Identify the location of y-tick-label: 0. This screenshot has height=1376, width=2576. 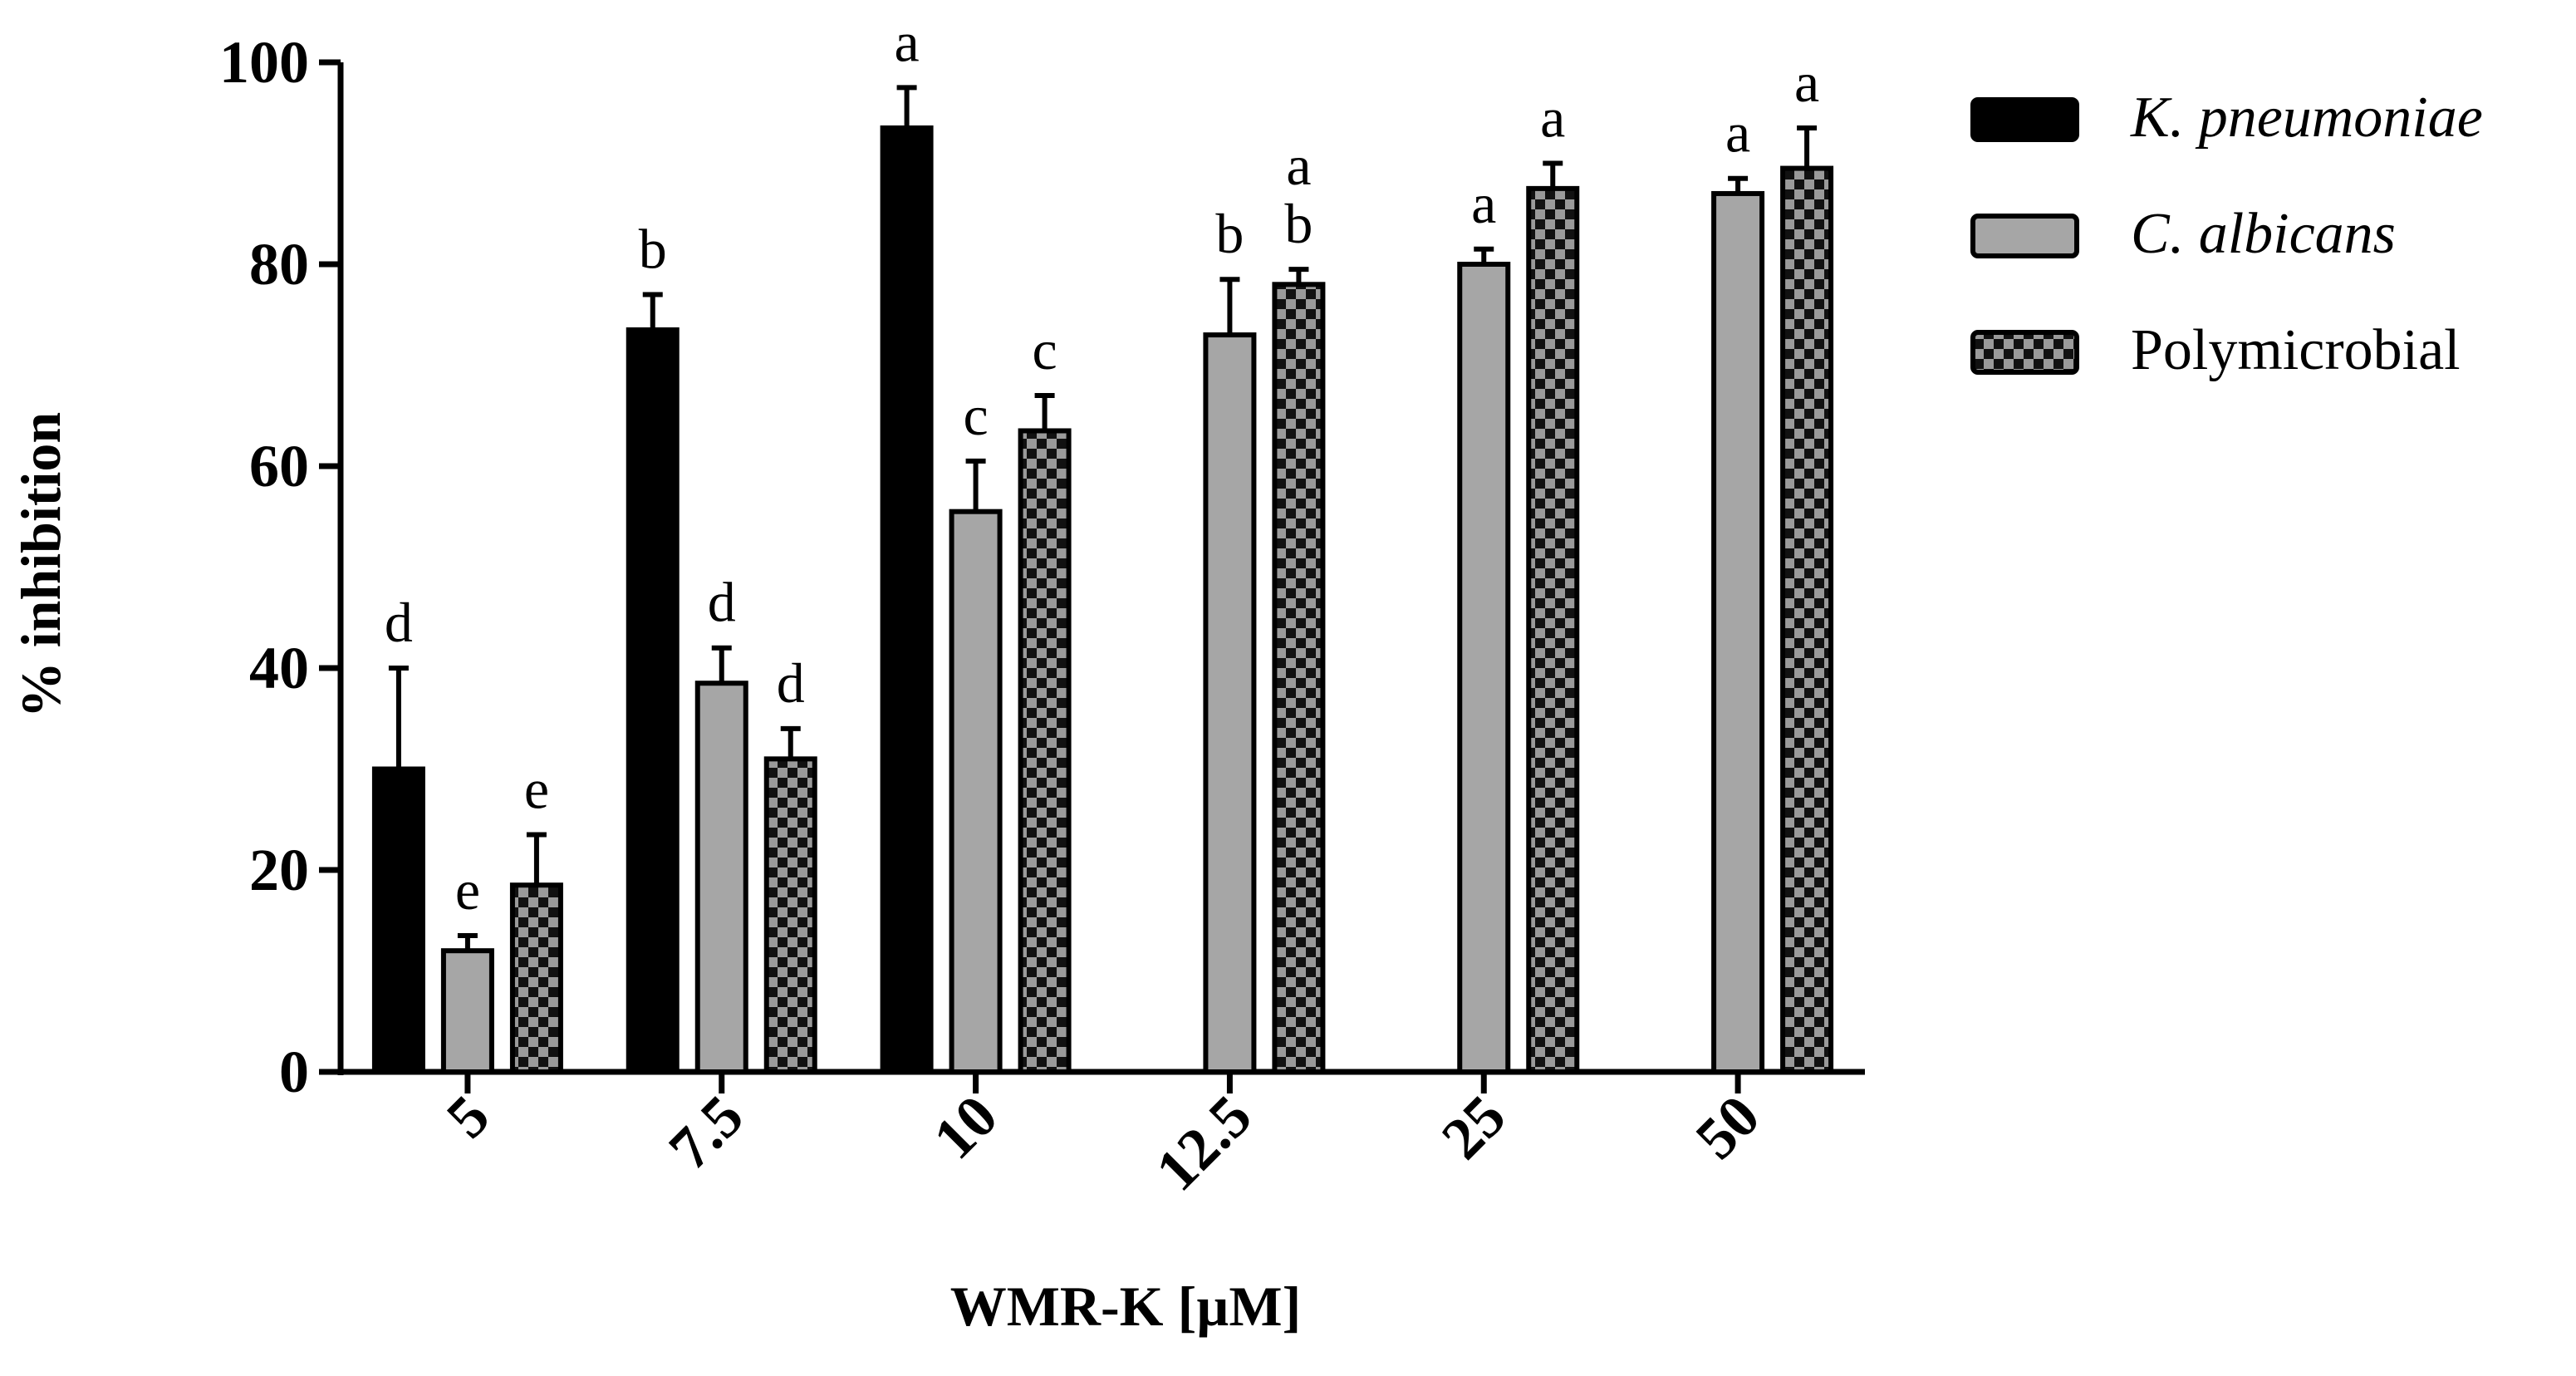
(294, 1072).